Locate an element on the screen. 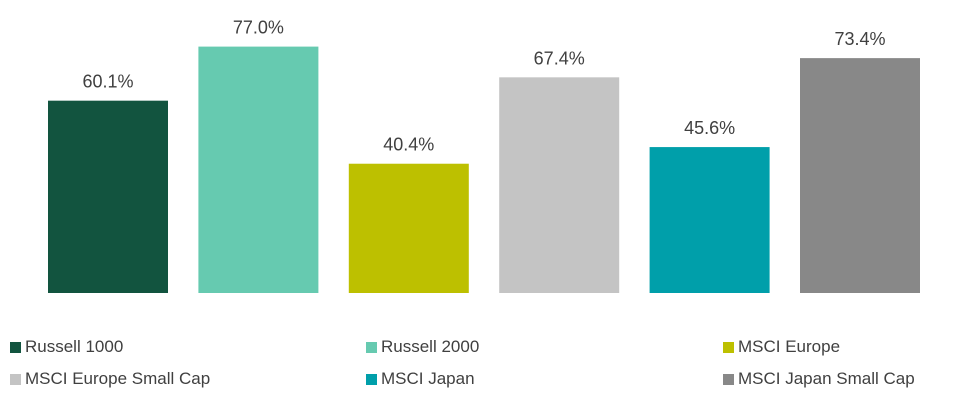  bar-msci-europe is located at coordinates (408, 228).